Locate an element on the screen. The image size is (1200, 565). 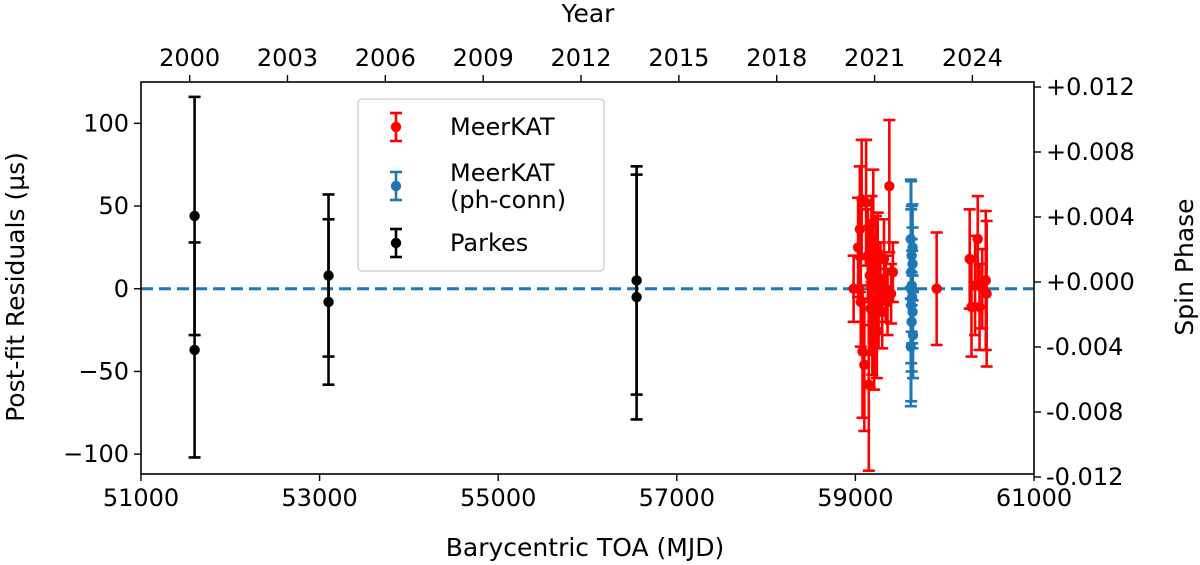
legend-entry: MeerKAT(ph-conn) is located at coordinates (478, 186).